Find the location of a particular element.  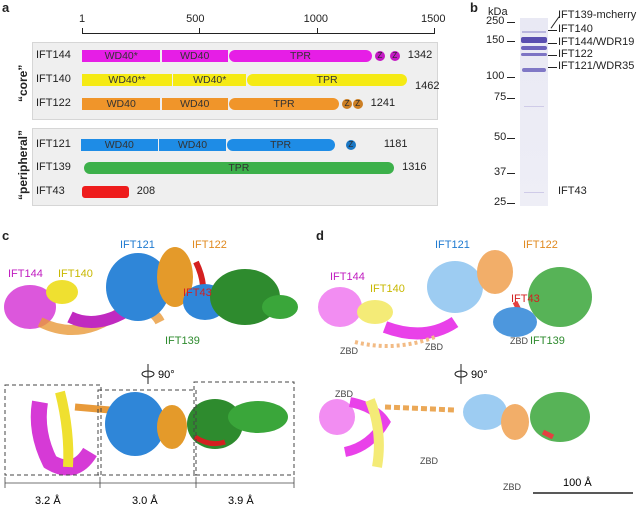

marker-label: 150 is located at coordinates (495, 40).